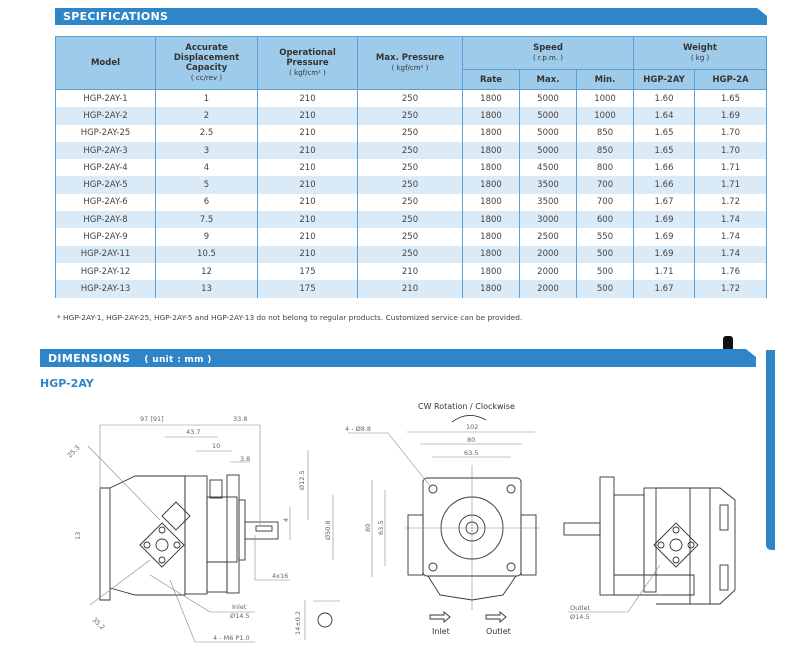 The height and width of the screenshot is (651, 799). What do you see at coordinates (231, 638) in the screenshot?
I see `dimension-label: 4 - M6 P1.0` at bounding box center [231, 638].